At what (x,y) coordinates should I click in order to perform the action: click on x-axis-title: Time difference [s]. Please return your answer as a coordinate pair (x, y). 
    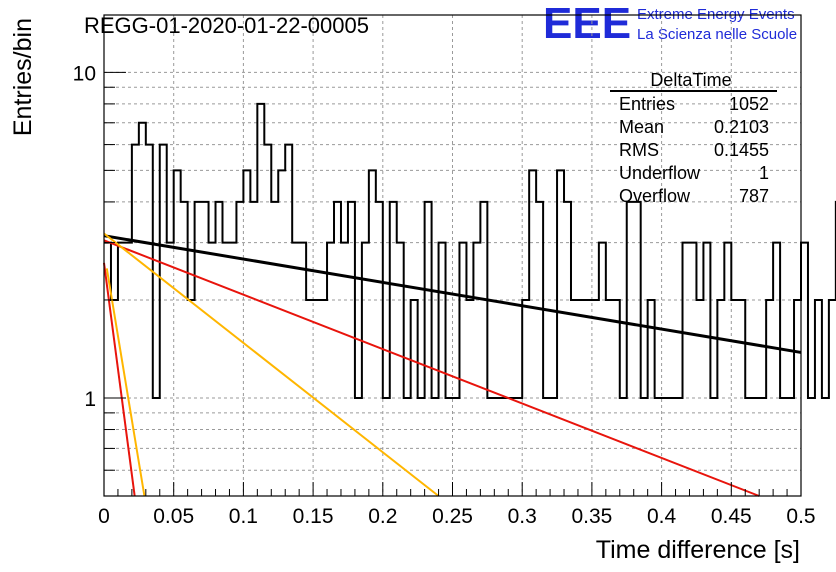
    Looking at the image, I should click on (698, 550).